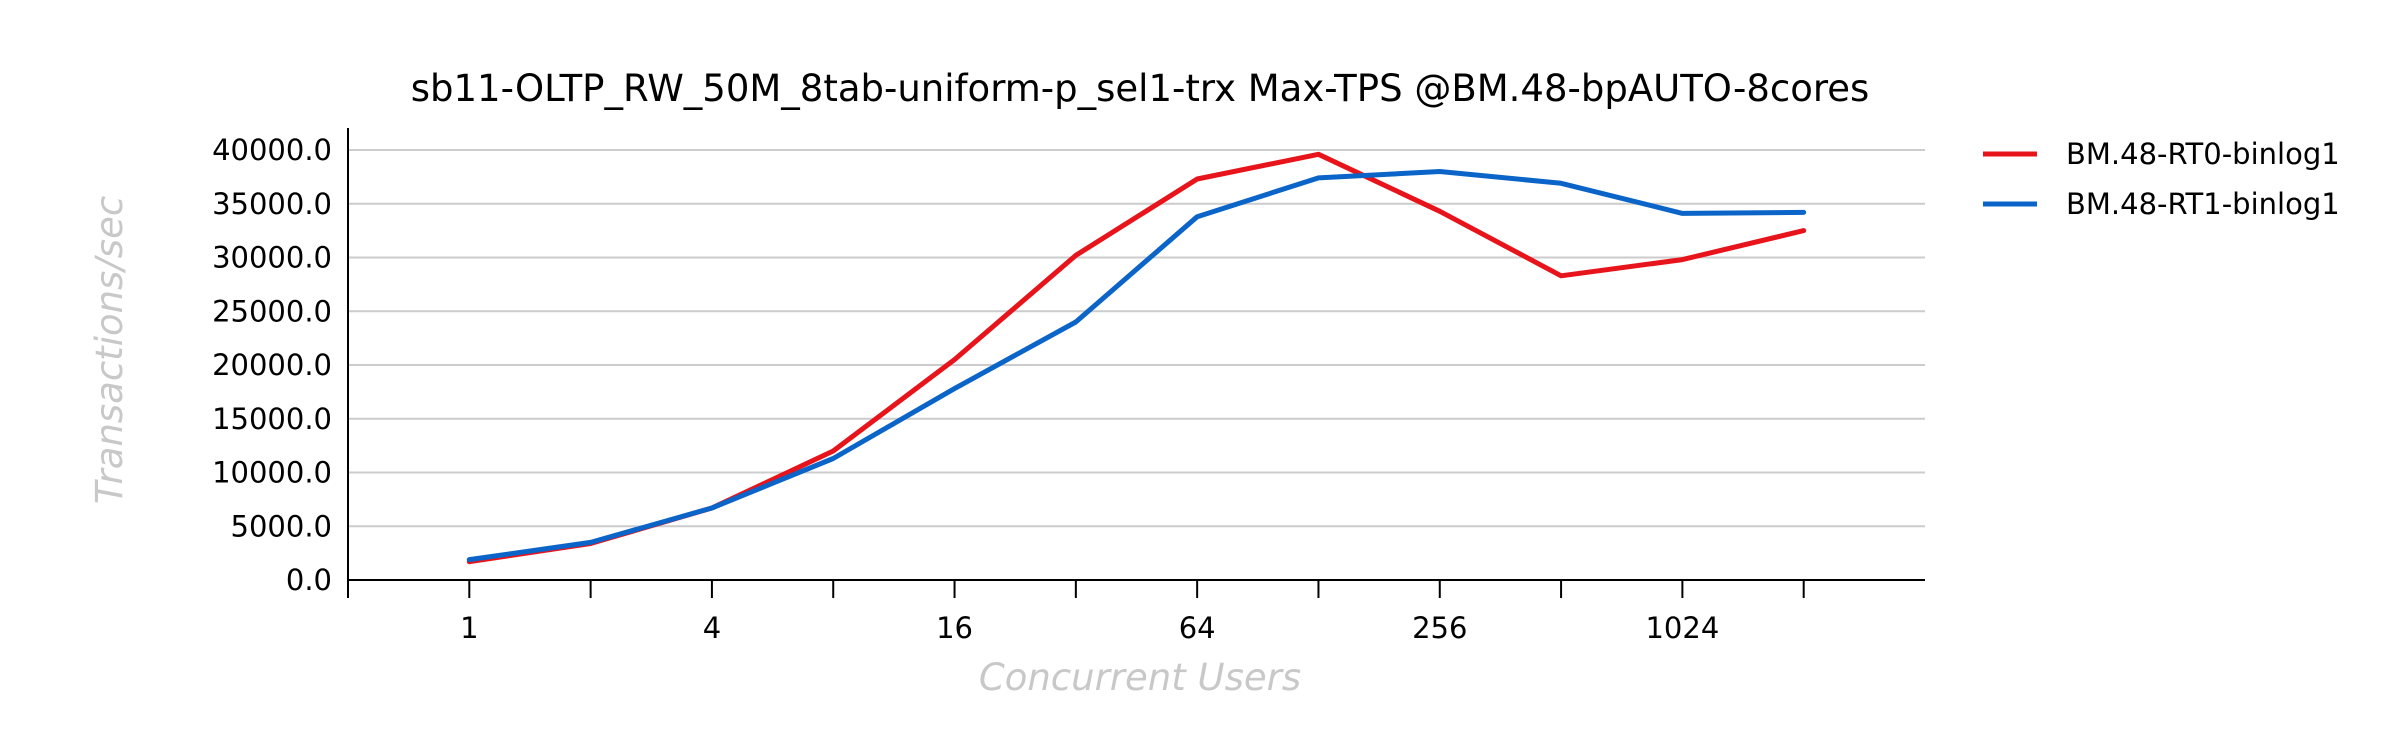 The image size is (2400, 748). I want to click on y-tick-label: 15000.0, so click(272, 419).